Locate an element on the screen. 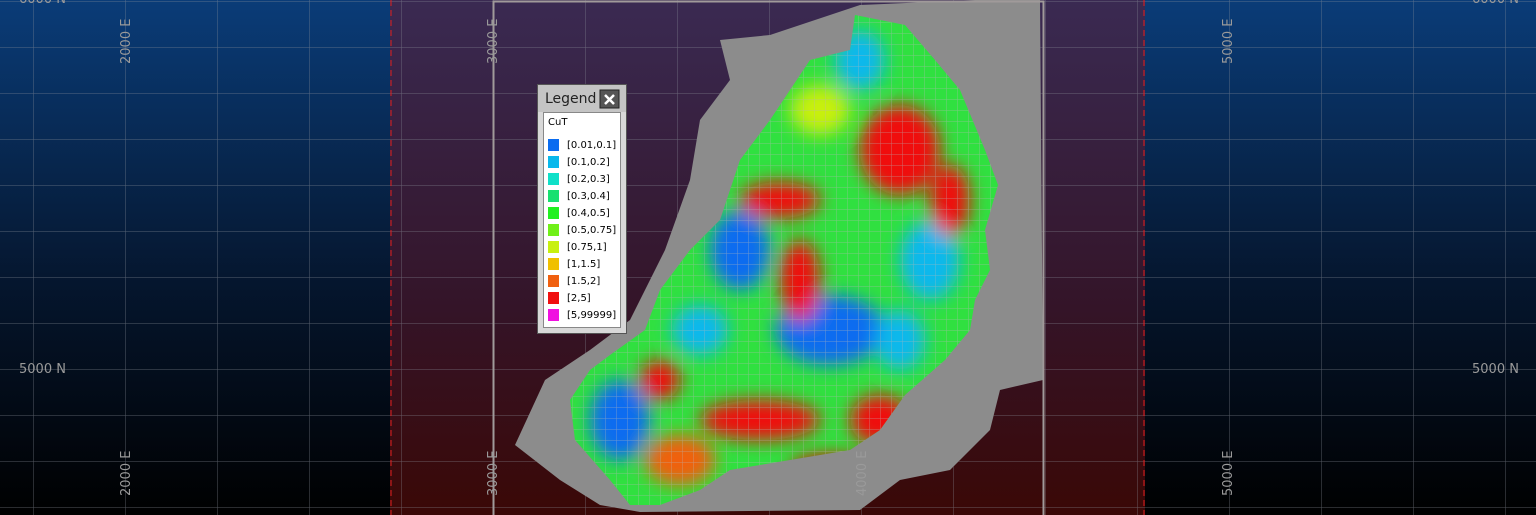  legend-label: [0.4,0.5] is located at coordinates (588, 213).